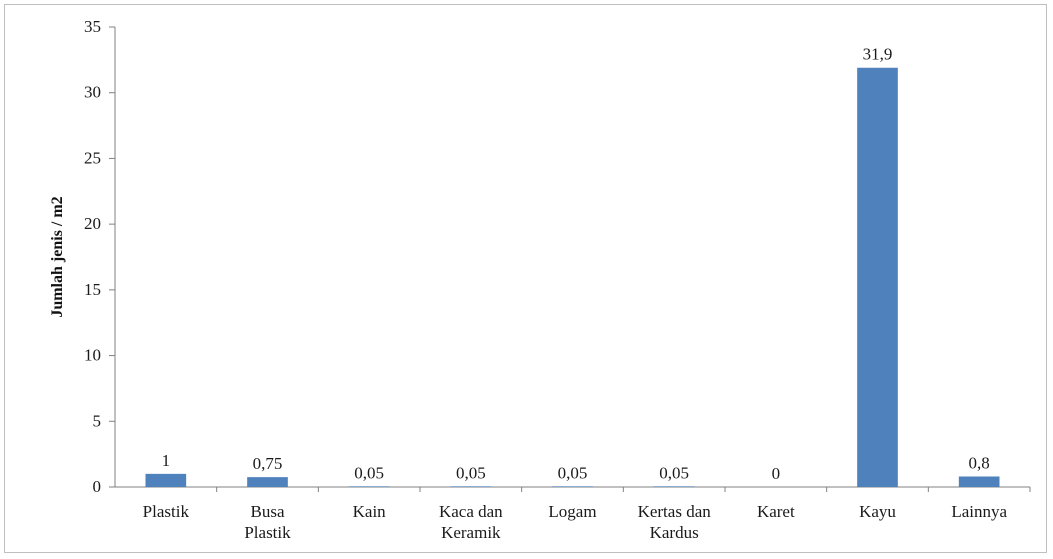 This screenshot has height=559, width=1053. Describe the element at coordinates (776, 511) in the screenshot. I see `x-category-label: Karet` at that location.